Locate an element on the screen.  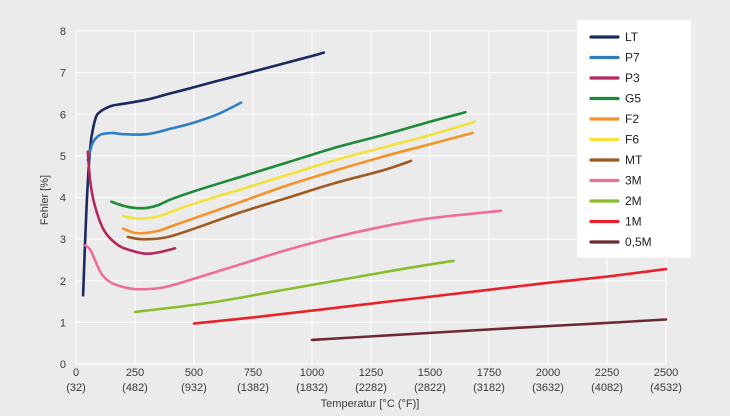
legend: LT P7 P3 G5 F2 F6 MT 3M 2M 1M 0,5M is located at coordinates (634, 139).